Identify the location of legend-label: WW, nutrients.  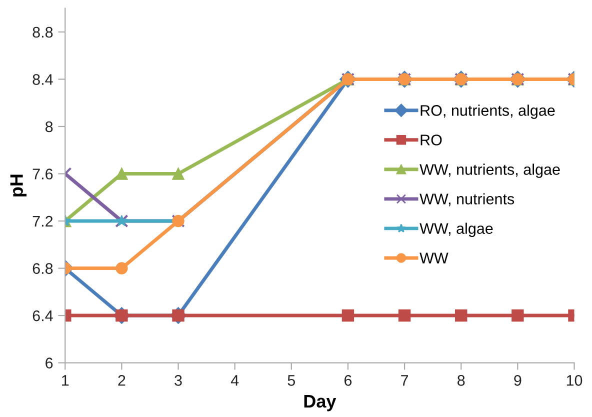
(467, 199).